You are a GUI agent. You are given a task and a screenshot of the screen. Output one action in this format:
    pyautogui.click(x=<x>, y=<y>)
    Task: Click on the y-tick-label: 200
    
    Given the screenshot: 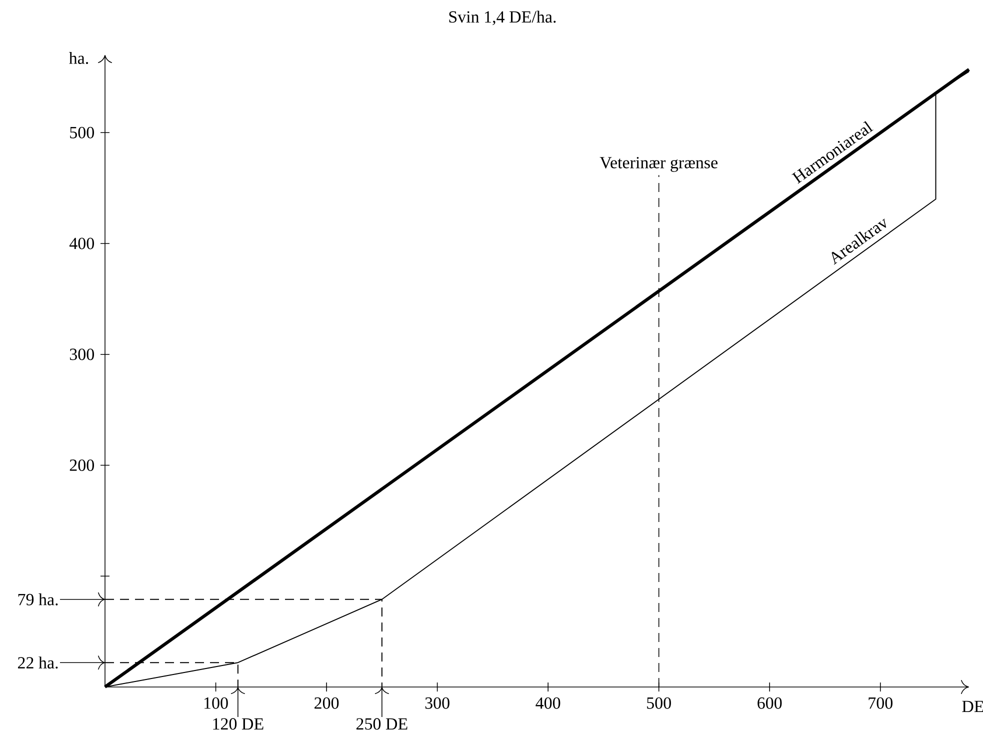 What is the action you would take?
    pyautogui.click(x=82, y=465)
    